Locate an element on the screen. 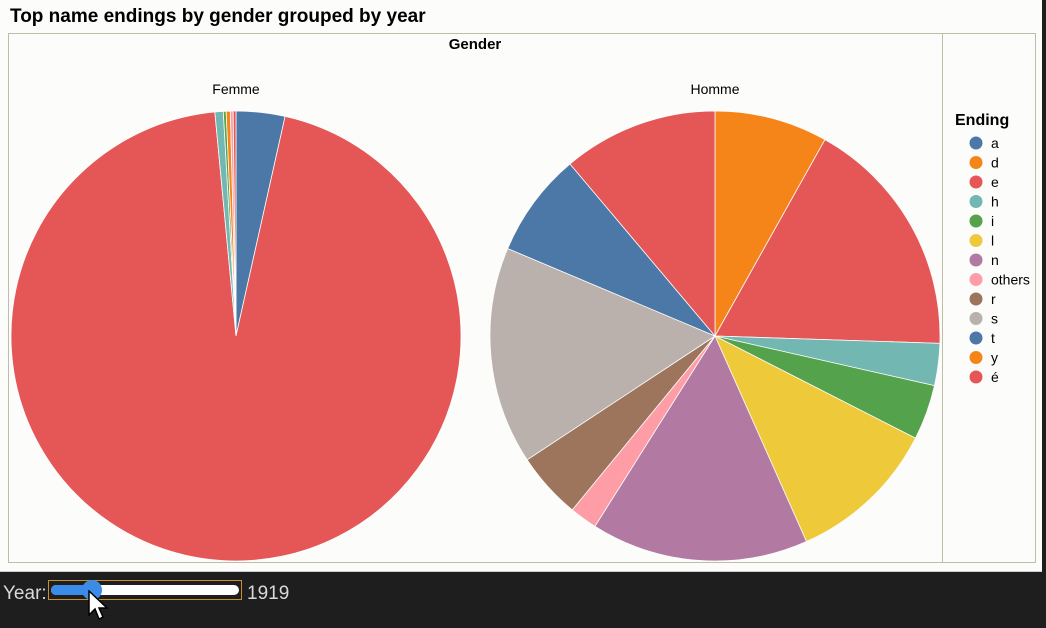 The width and height of the screenshot is (1046, 628). pie-slice-homme-e is located at coordinates (827, 241).